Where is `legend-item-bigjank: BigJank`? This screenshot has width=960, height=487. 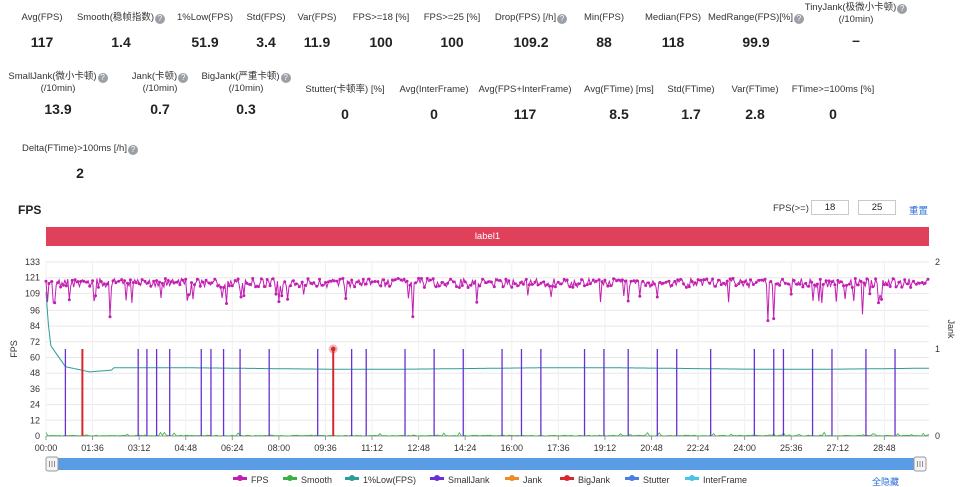
legend-item-bigjank: BigJank is located at coordinates (585, 480).